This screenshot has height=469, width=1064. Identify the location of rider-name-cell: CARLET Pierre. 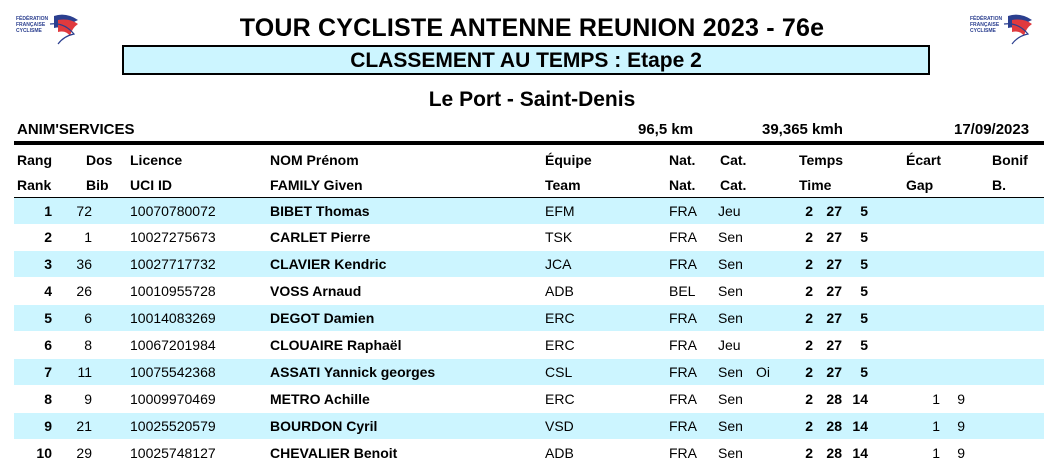
(320, 237).